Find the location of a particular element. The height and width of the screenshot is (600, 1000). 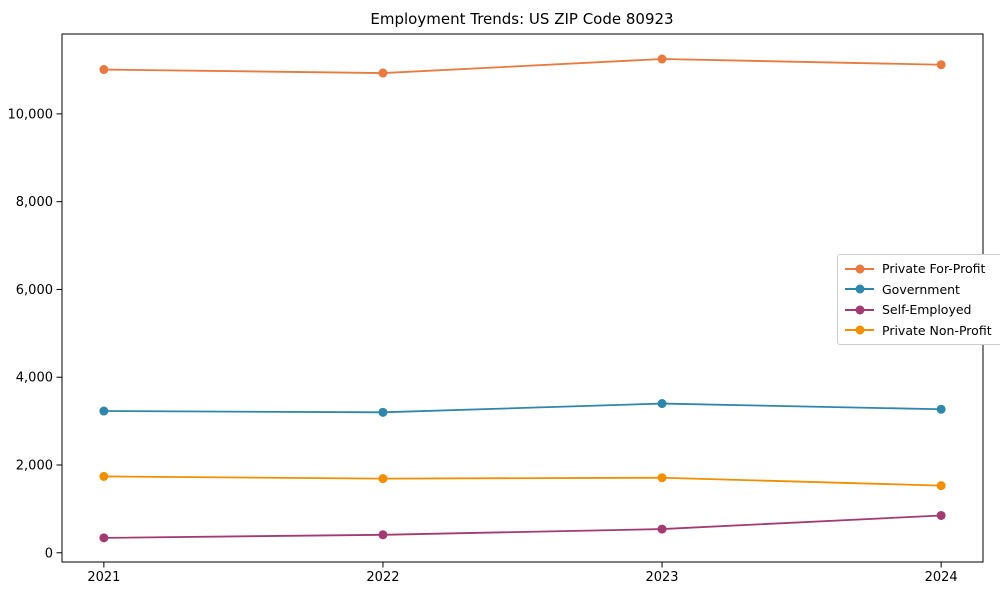

legend-item-private-non-profit: Private Non-Profit is located at coordinates (918, 331).